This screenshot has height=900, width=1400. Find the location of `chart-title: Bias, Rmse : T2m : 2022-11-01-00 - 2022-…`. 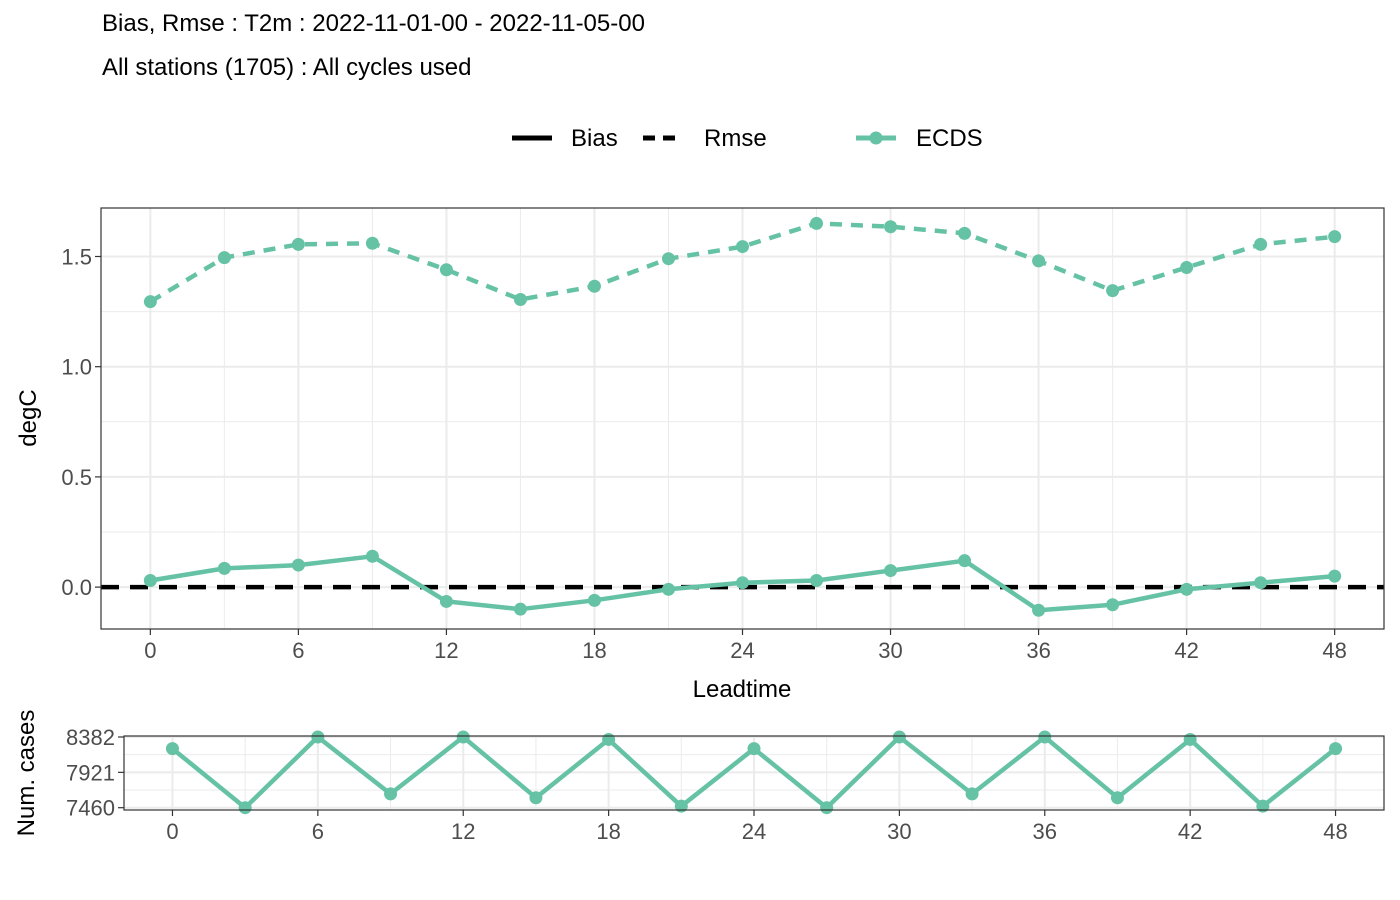

chart-title: Bias, Rmse : T2m : 2022-11-01-00 - 2022-… is located at coordinates (373, 23).